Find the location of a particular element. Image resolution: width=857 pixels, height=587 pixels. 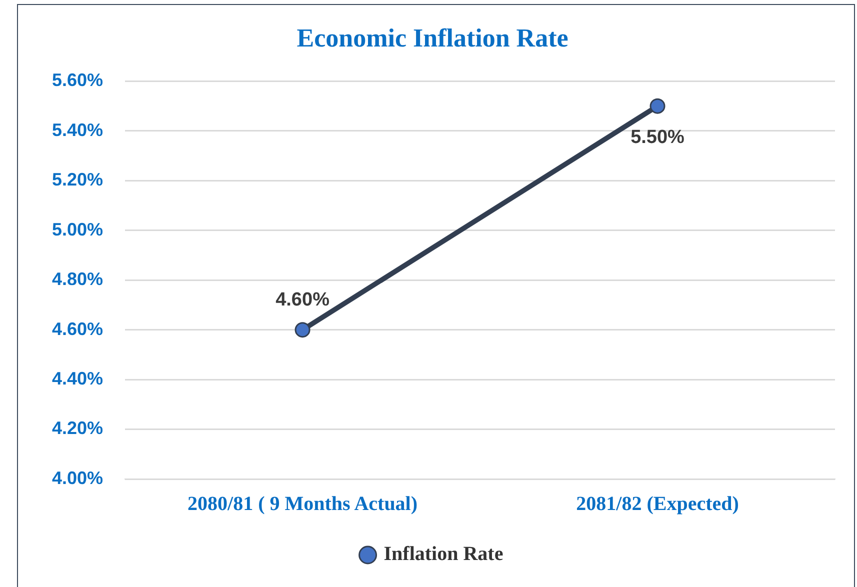

y-tick-label: 4.60% is located at coordinates (78, 328).